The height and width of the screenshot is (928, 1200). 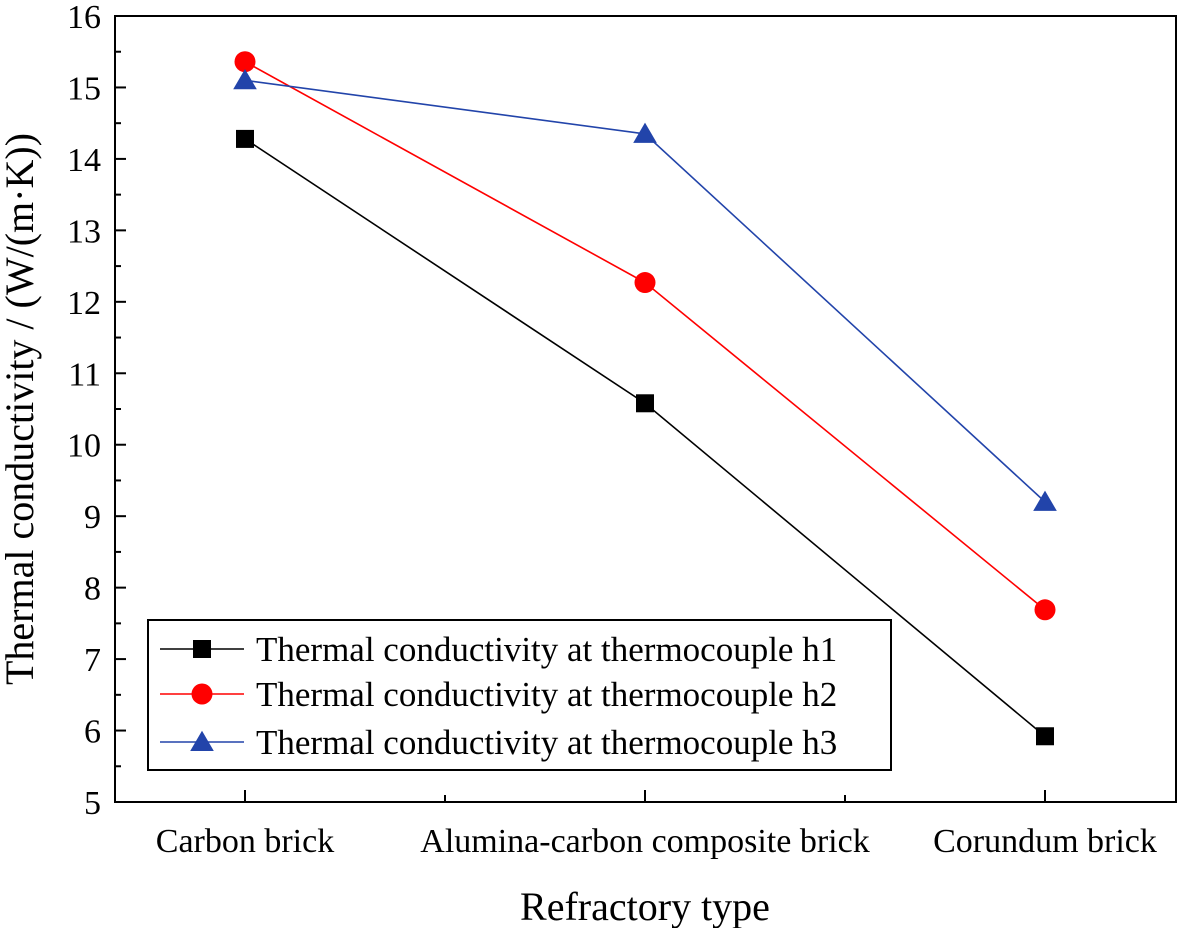 I want to click on y-tick-label: 10, so click(x=84, y=446).